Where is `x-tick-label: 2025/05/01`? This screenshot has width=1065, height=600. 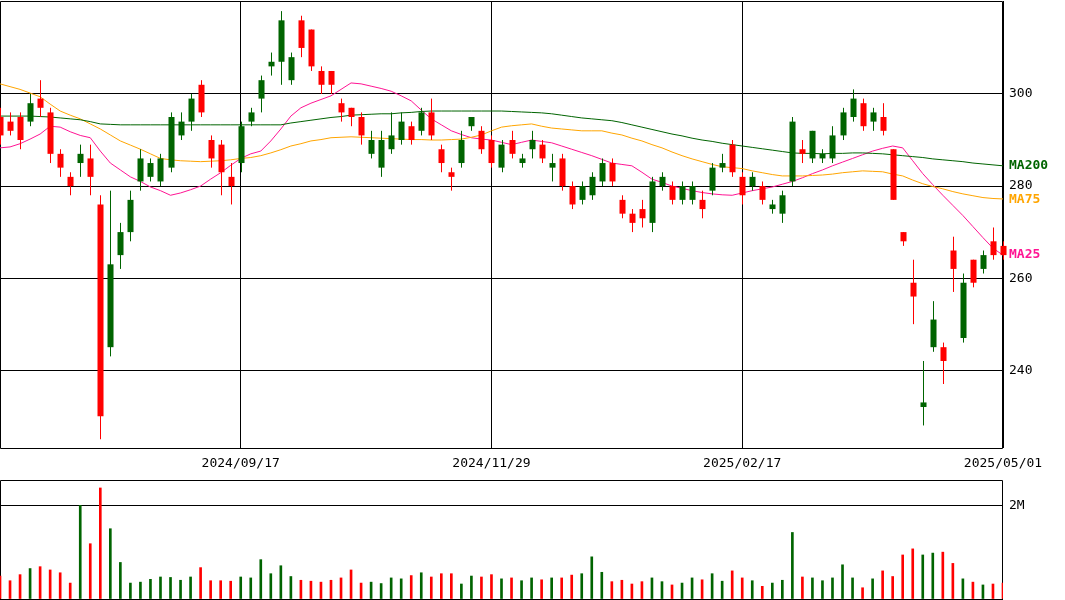
x-tick-label: 2025/05/01 is located at coordinates (1003, 463).